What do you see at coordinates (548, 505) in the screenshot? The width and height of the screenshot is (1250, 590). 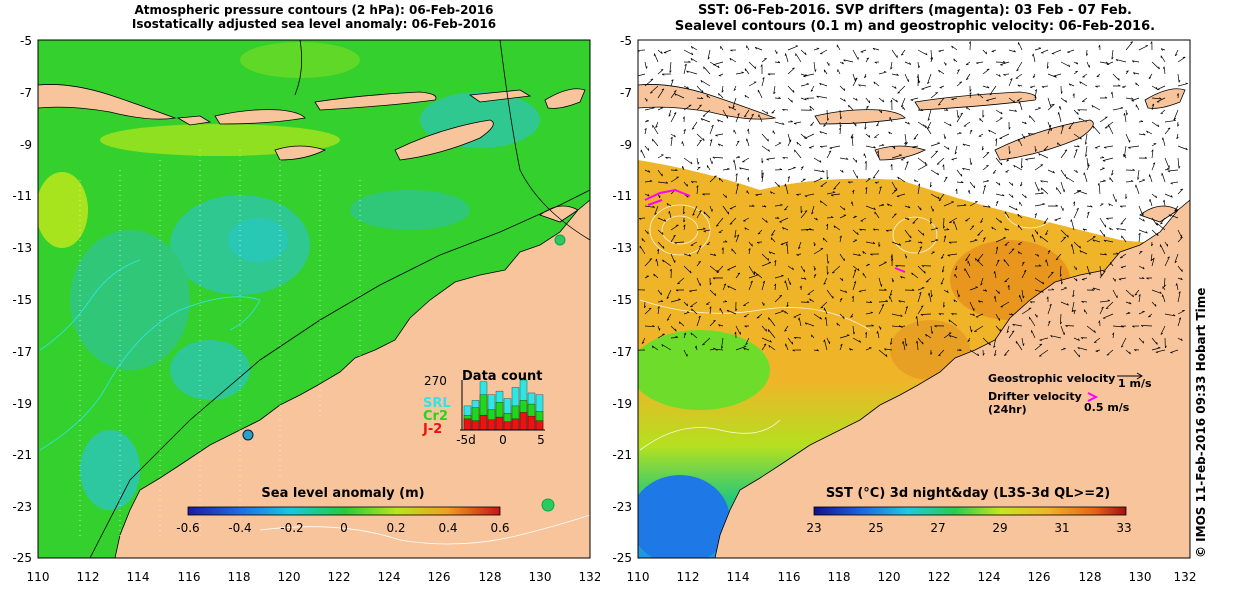 I see `tide-gauge-marker` at bounding box center [548, 505].